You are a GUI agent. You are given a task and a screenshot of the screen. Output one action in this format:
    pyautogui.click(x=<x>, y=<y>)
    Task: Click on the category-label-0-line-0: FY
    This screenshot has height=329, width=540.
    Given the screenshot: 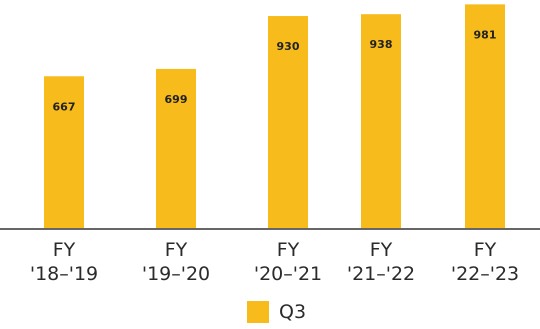 What is the action you would take?
    pyautogui.click(x=64, y=250)
    